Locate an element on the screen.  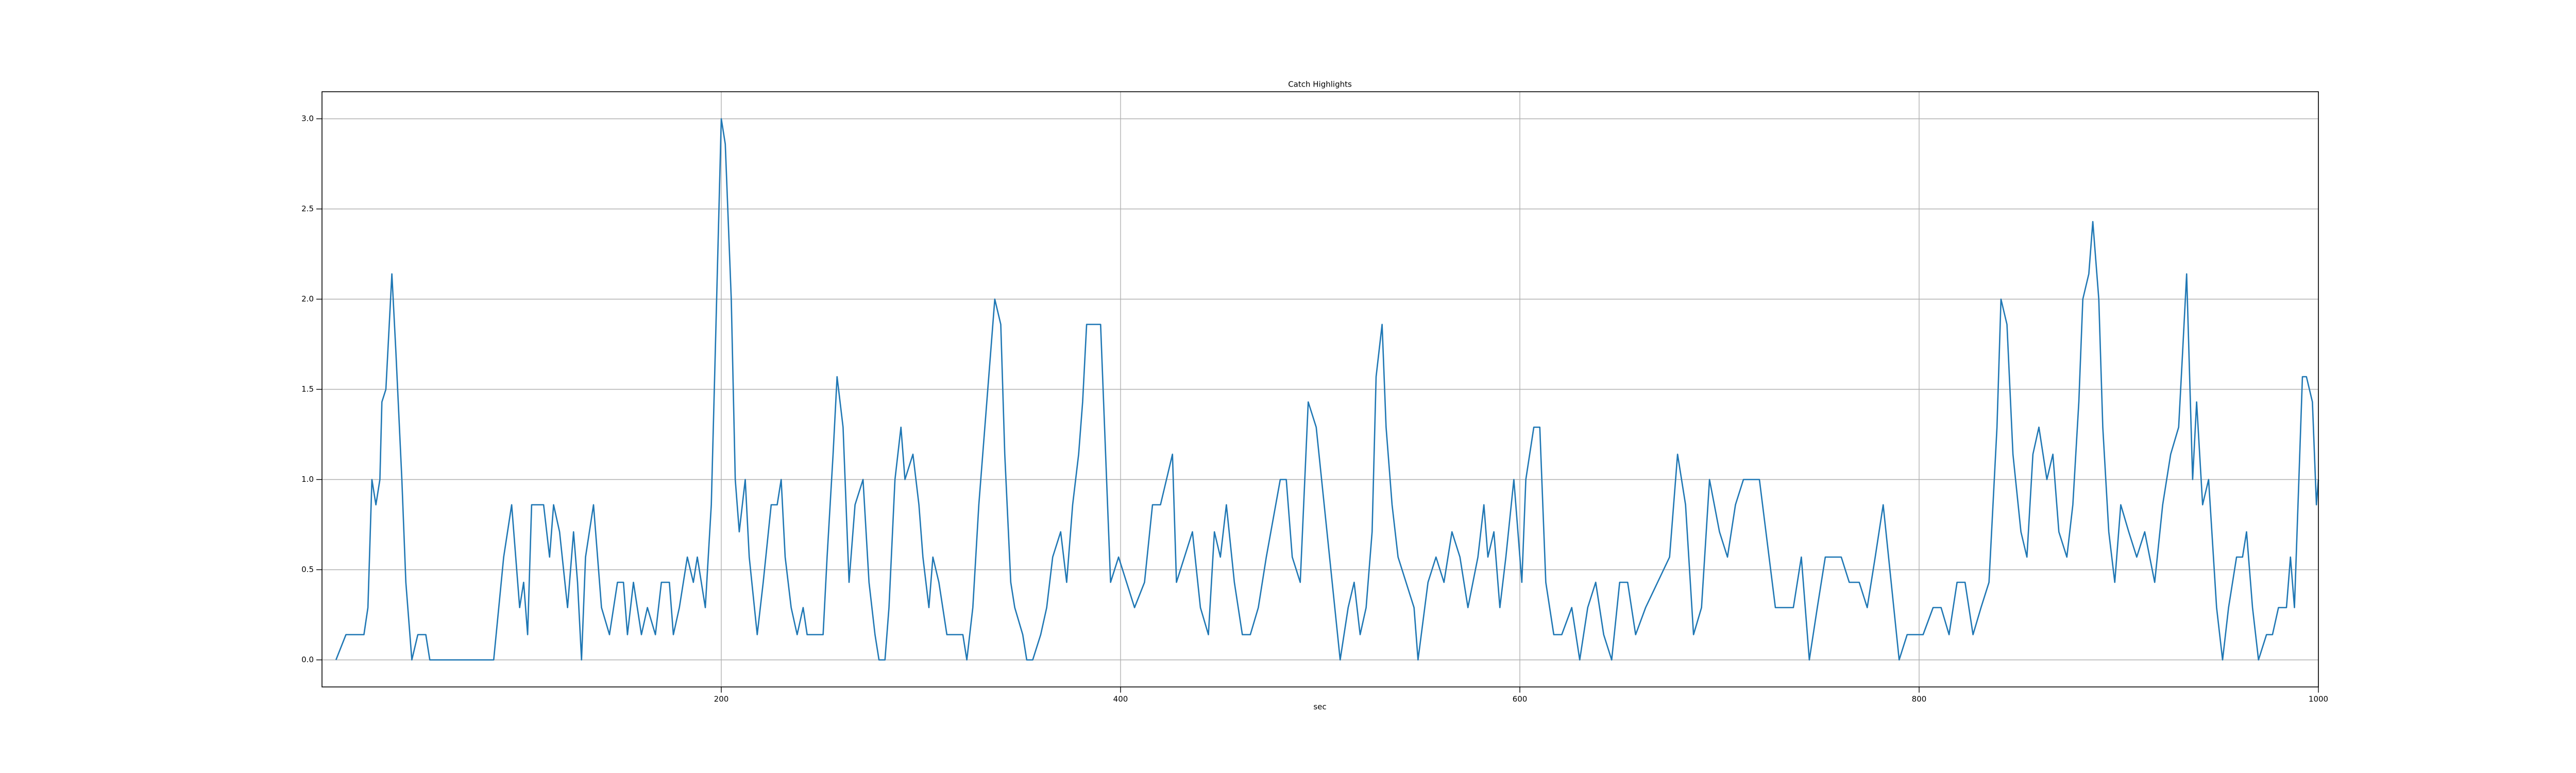
chart-title: Catch Highlights is located at coordinates (1320, 84).